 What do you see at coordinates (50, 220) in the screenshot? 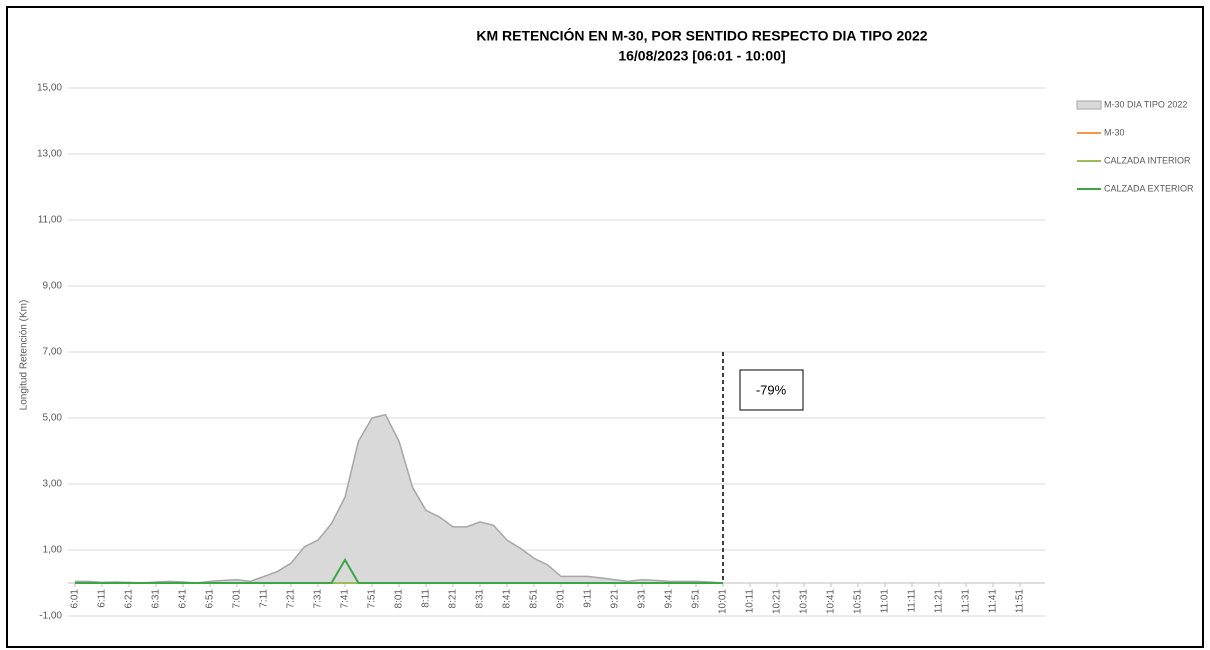
I see `y-tick-label: 11,00` at bounding box center [50, 220].